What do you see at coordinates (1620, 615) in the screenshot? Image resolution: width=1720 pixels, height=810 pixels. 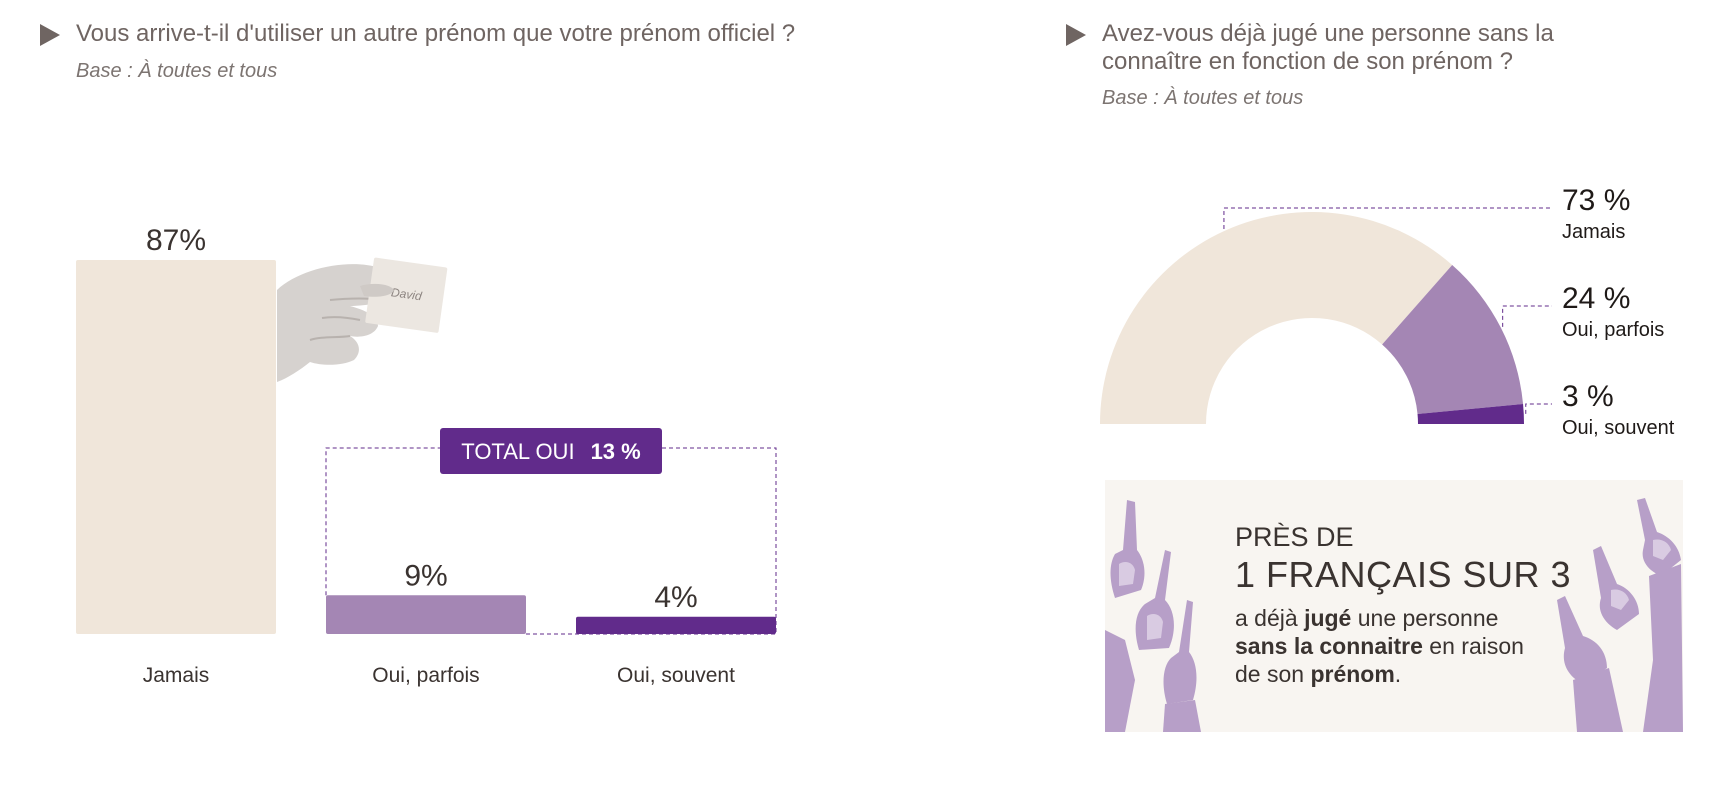 I see `pointing-hands-right-illustration` at bounding box center [1620, 615].